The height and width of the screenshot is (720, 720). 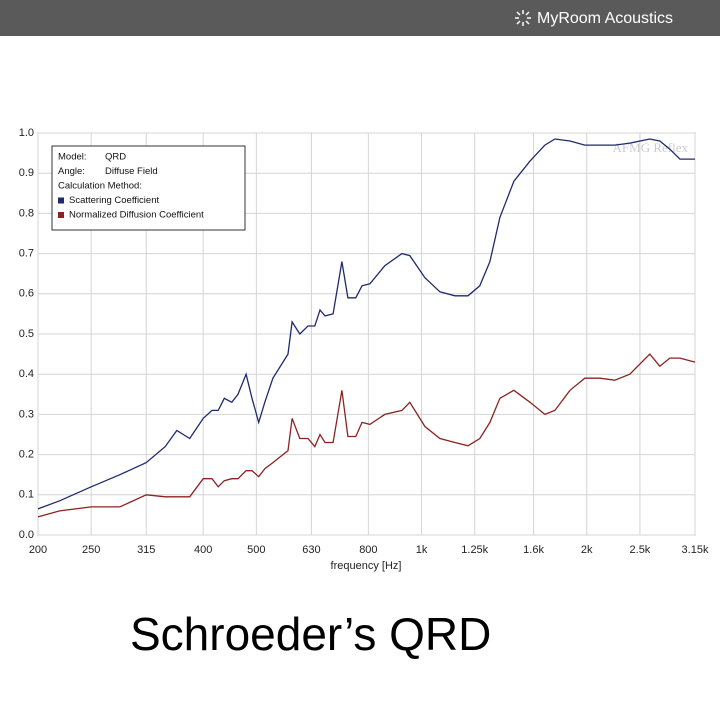 I want to click on x-tick-label: 3.15k, so click(x=695, y=550).